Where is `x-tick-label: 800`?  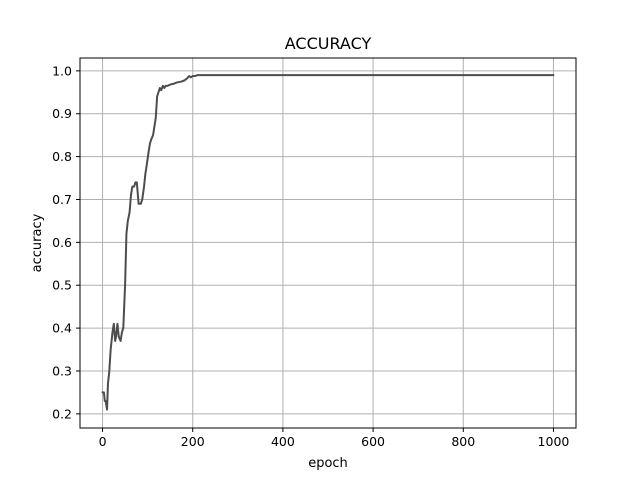
x-tick-label: 800 is located at coordinates (463, 441).